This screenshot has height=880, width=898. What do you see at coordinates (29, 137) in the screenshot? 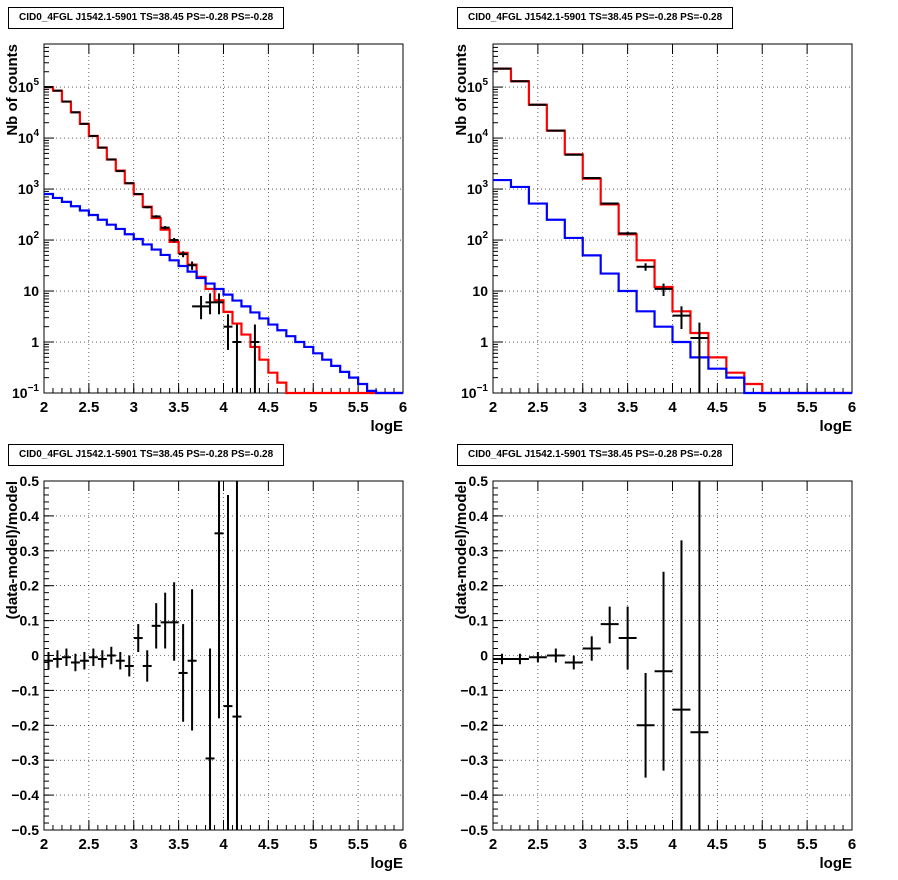
I see `y-tick-label: 10⁴` at bounding box center [29, 137].